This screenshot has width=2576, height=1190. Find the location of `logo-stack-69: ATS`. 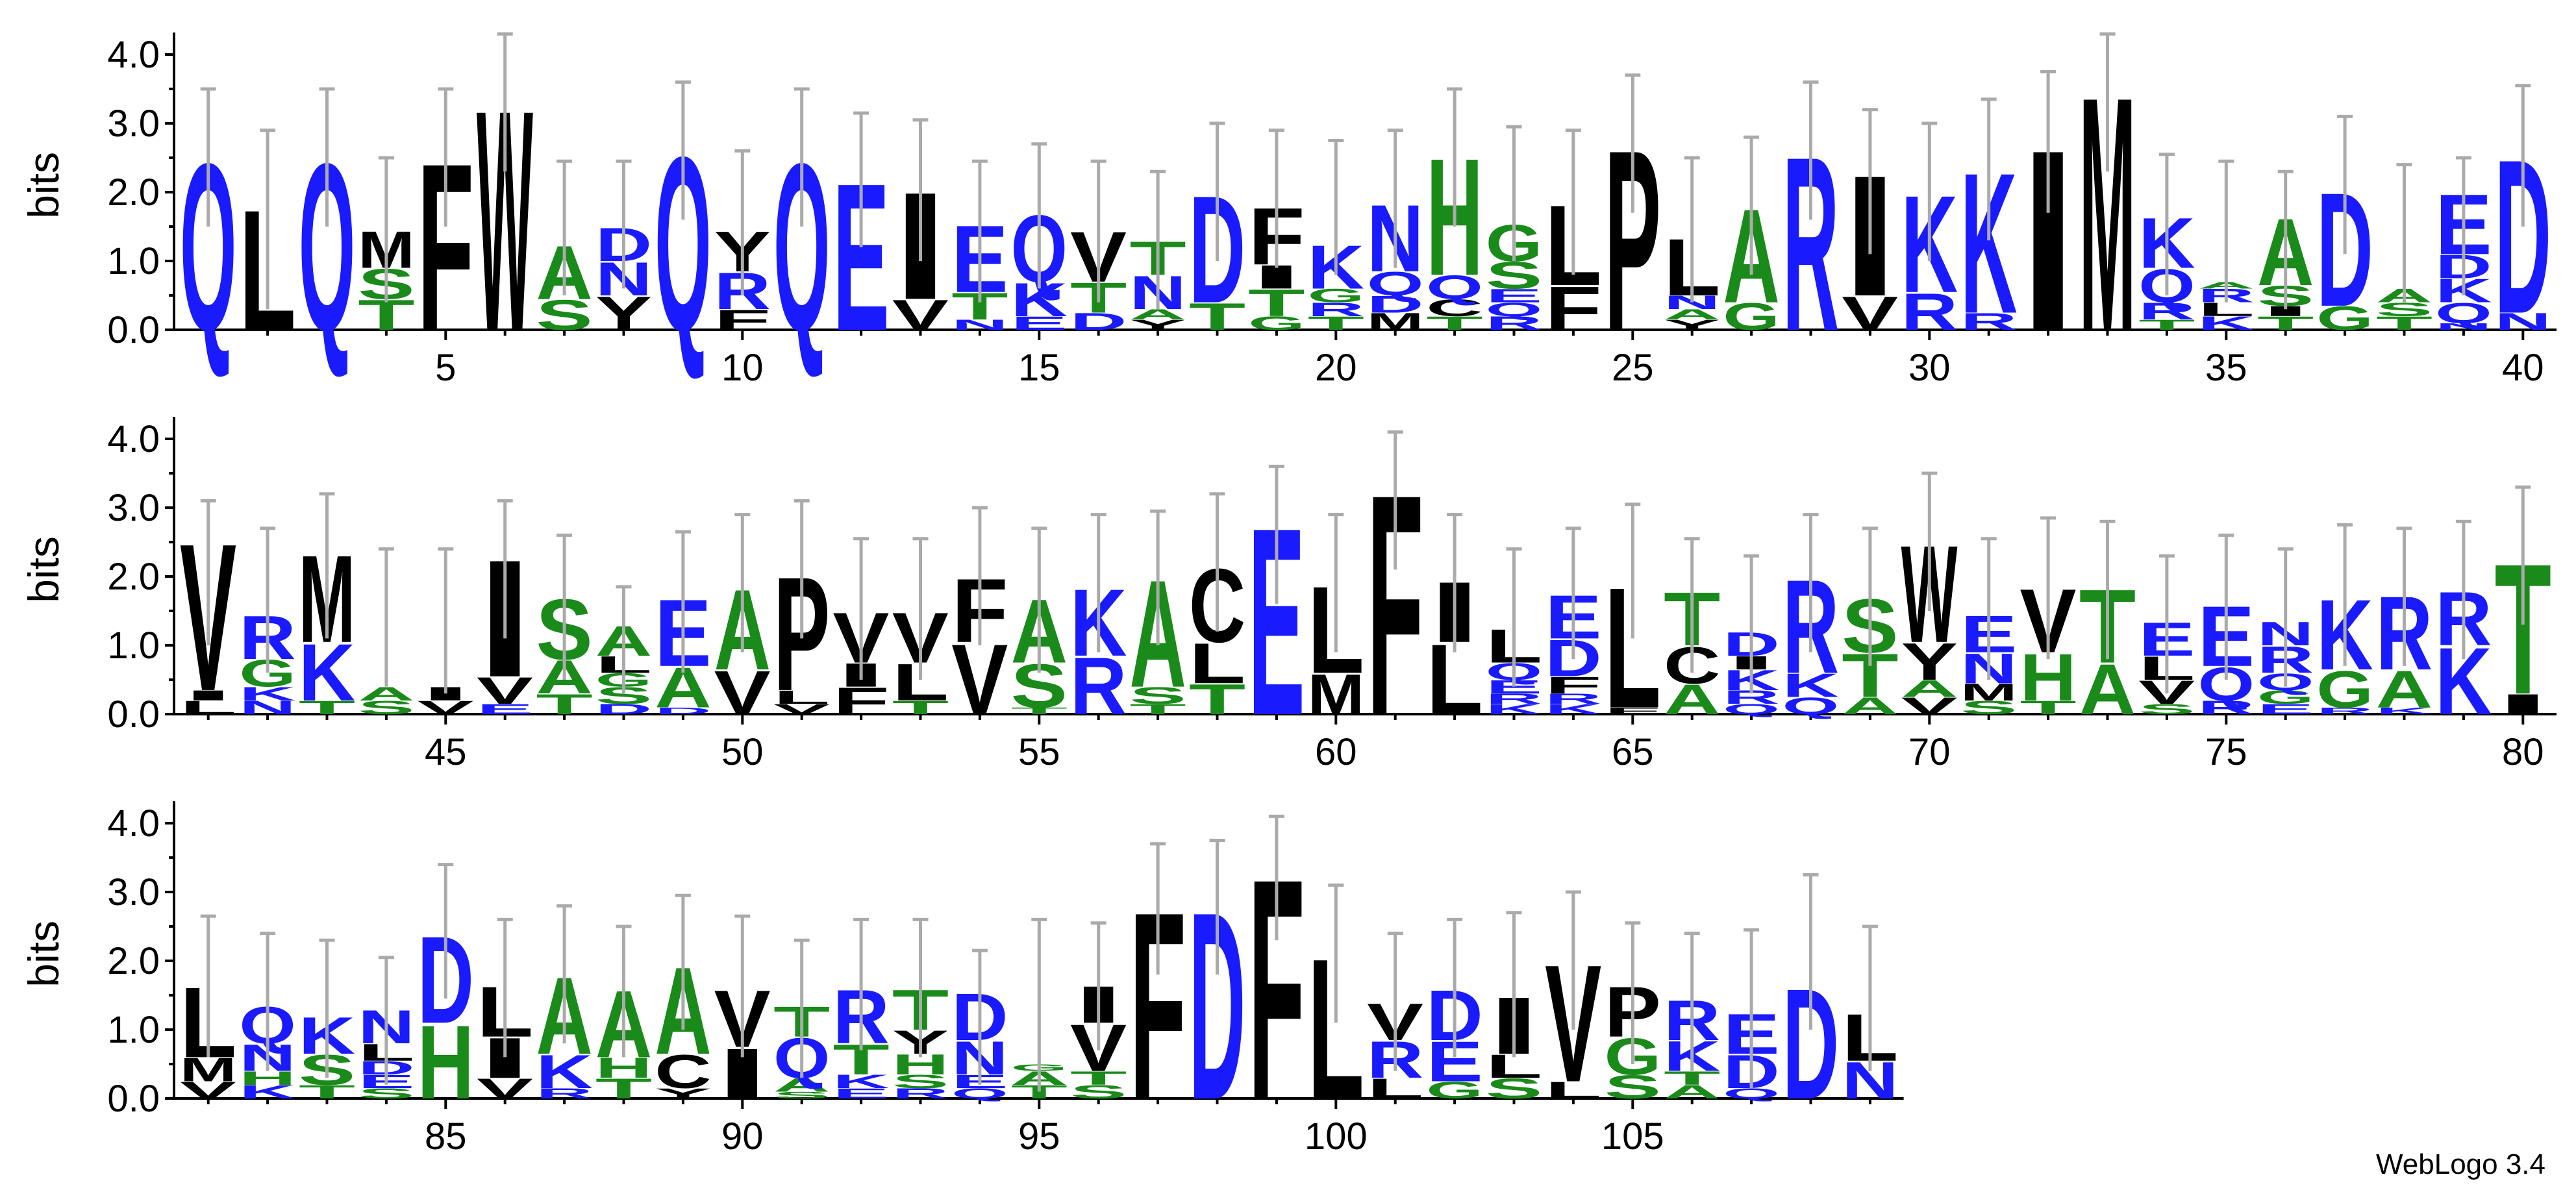

logo-stack-69: ATS is located at coordinates (1870, 623).